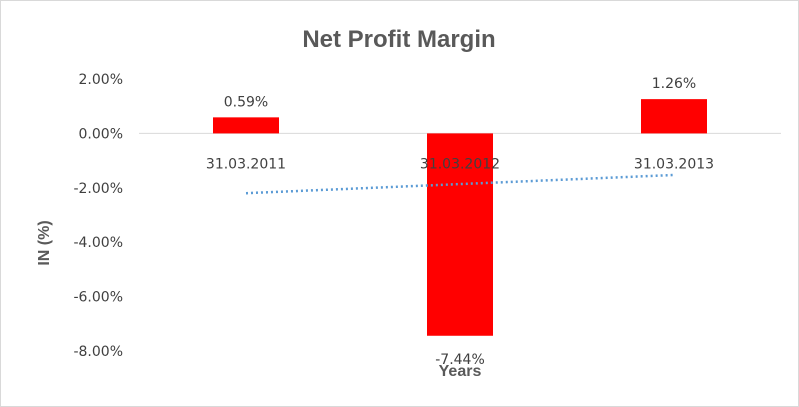 The height and width of the screenshot is (407, 799). I want to click on category-labels: 31.03.2011 31.03.2012 31.03.2013, so click(460, 164).